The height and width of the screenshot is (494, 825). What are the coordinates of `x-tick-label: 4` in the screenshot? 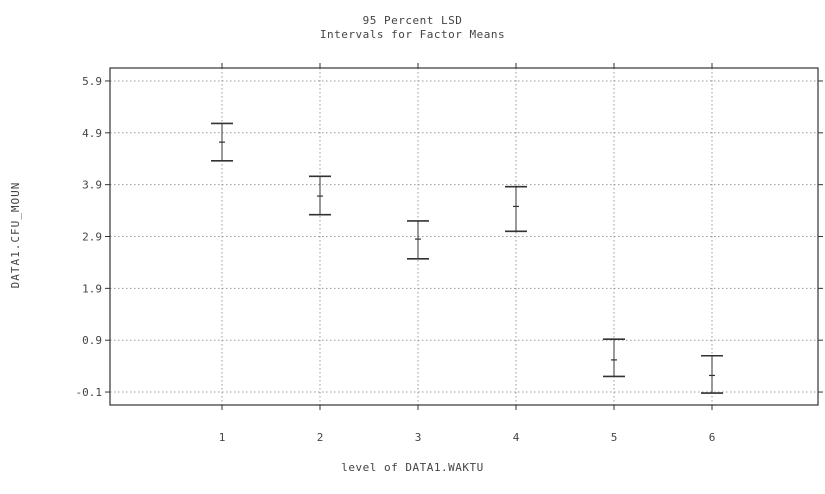 It's located at (516, 437).